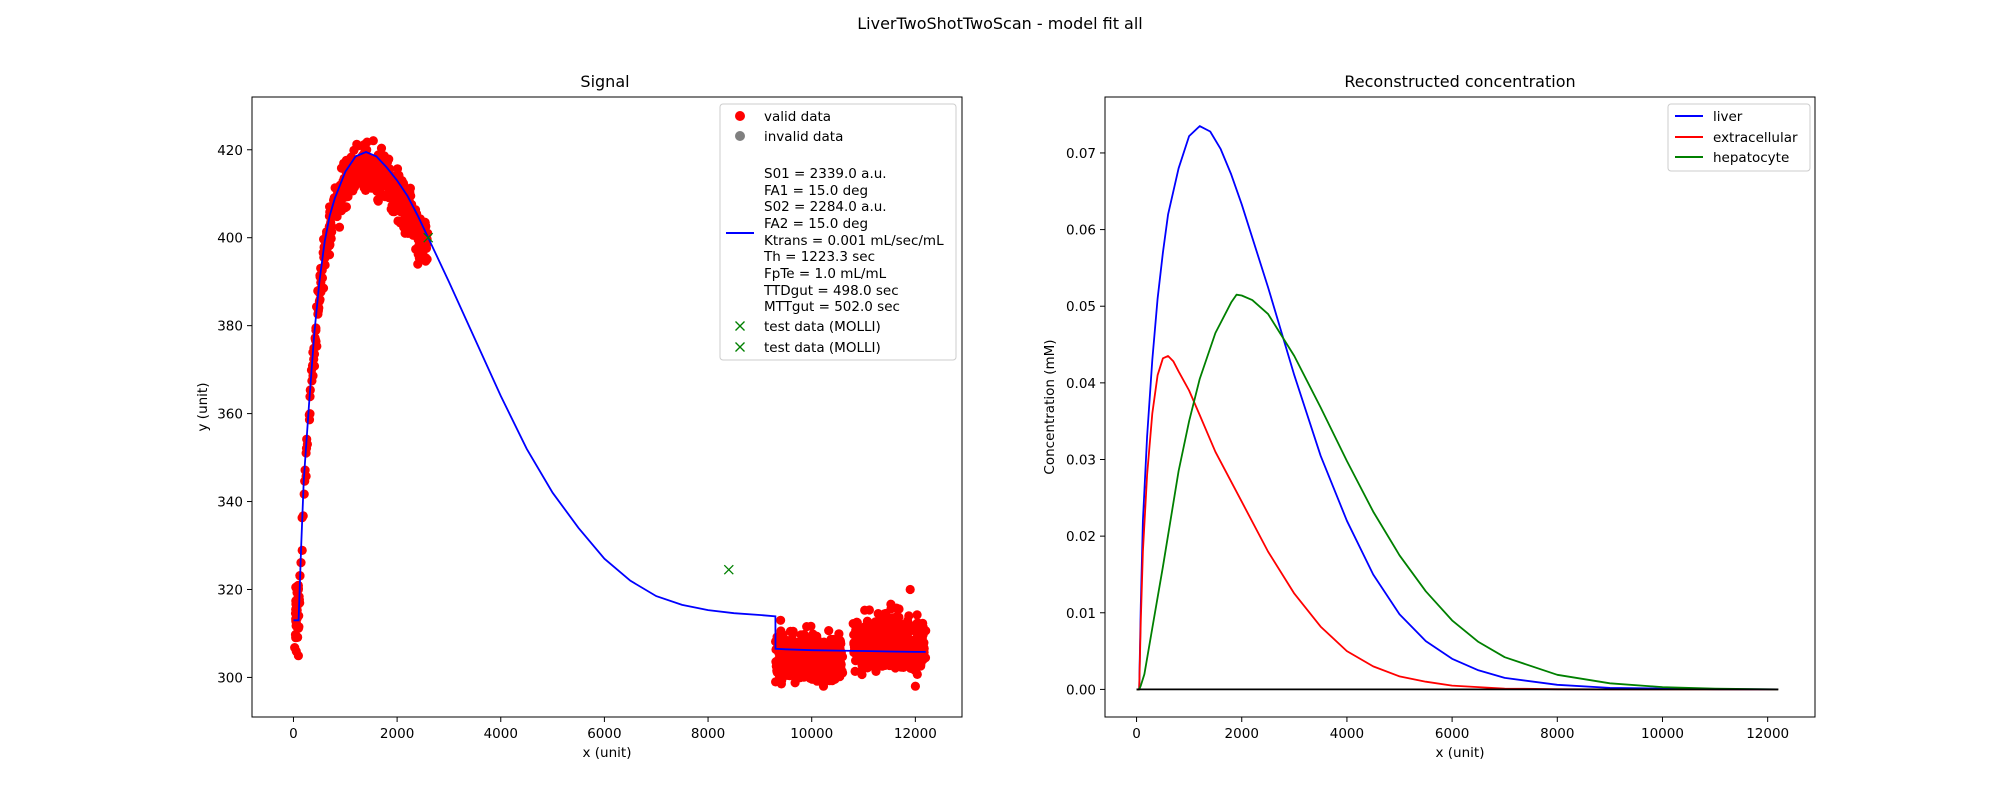 This screenshot has width=2000, height=800. What do you see at coordinates (230, 327) in the screenshot?
I see `y-tick-label: 380` at bounding box center [230, 327].